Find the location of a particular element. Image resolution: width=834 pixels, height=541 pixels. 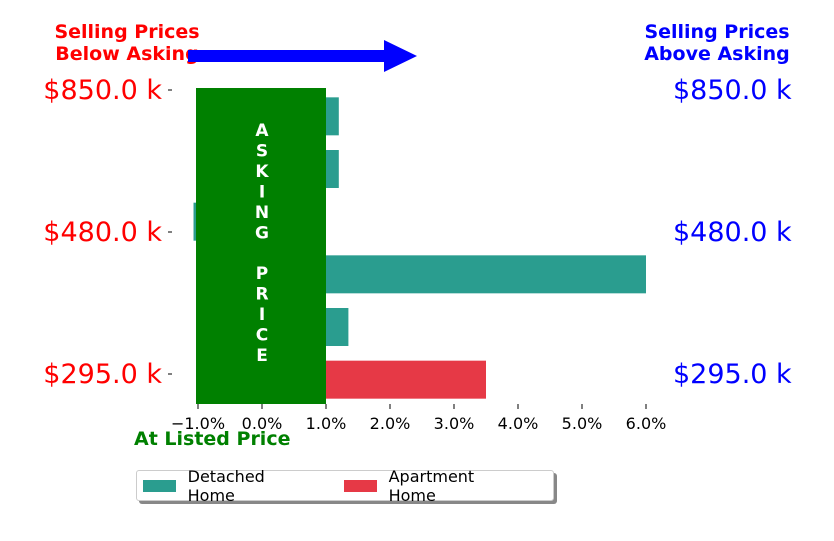

band-letter-7: P is located at coordinates (262, 274).